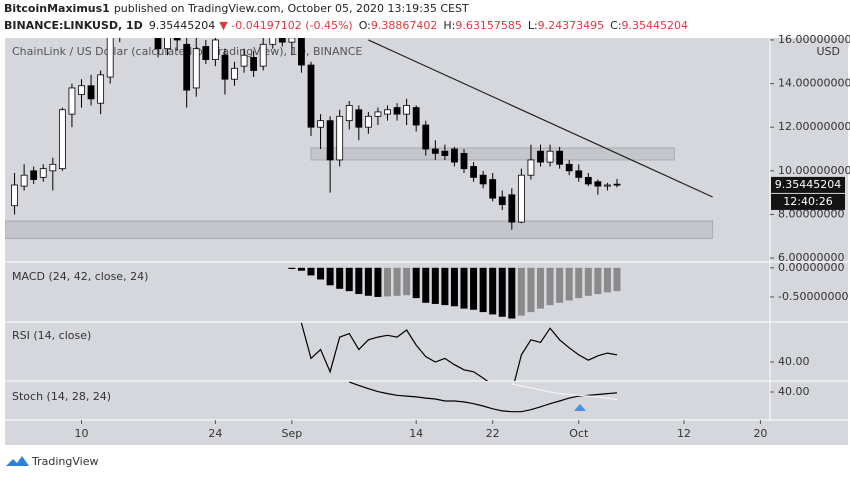 Image resolution: width=850 pixels, height=477 pixels. What do you see at coordinates (580, 407) in the screenshot?
I see `signal-marker` at bounding box center [580, 407].